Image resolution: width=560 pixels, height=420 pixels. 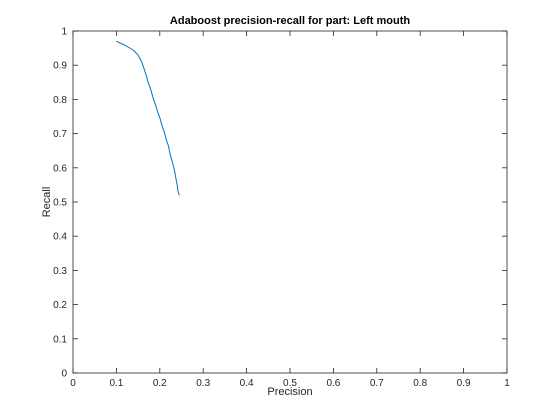 What do you see at coordinates (160, 383) in the screenshot?
I see `x-tick-label: 0.2` at bounding box center [160, 383].